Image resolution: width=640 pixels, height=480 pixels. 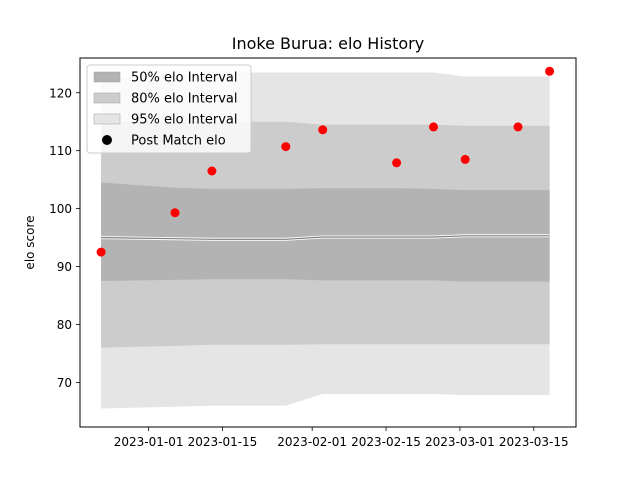 I want to click on y-axis: 70 80 90 100 110 120, so click(x=64, y=238).